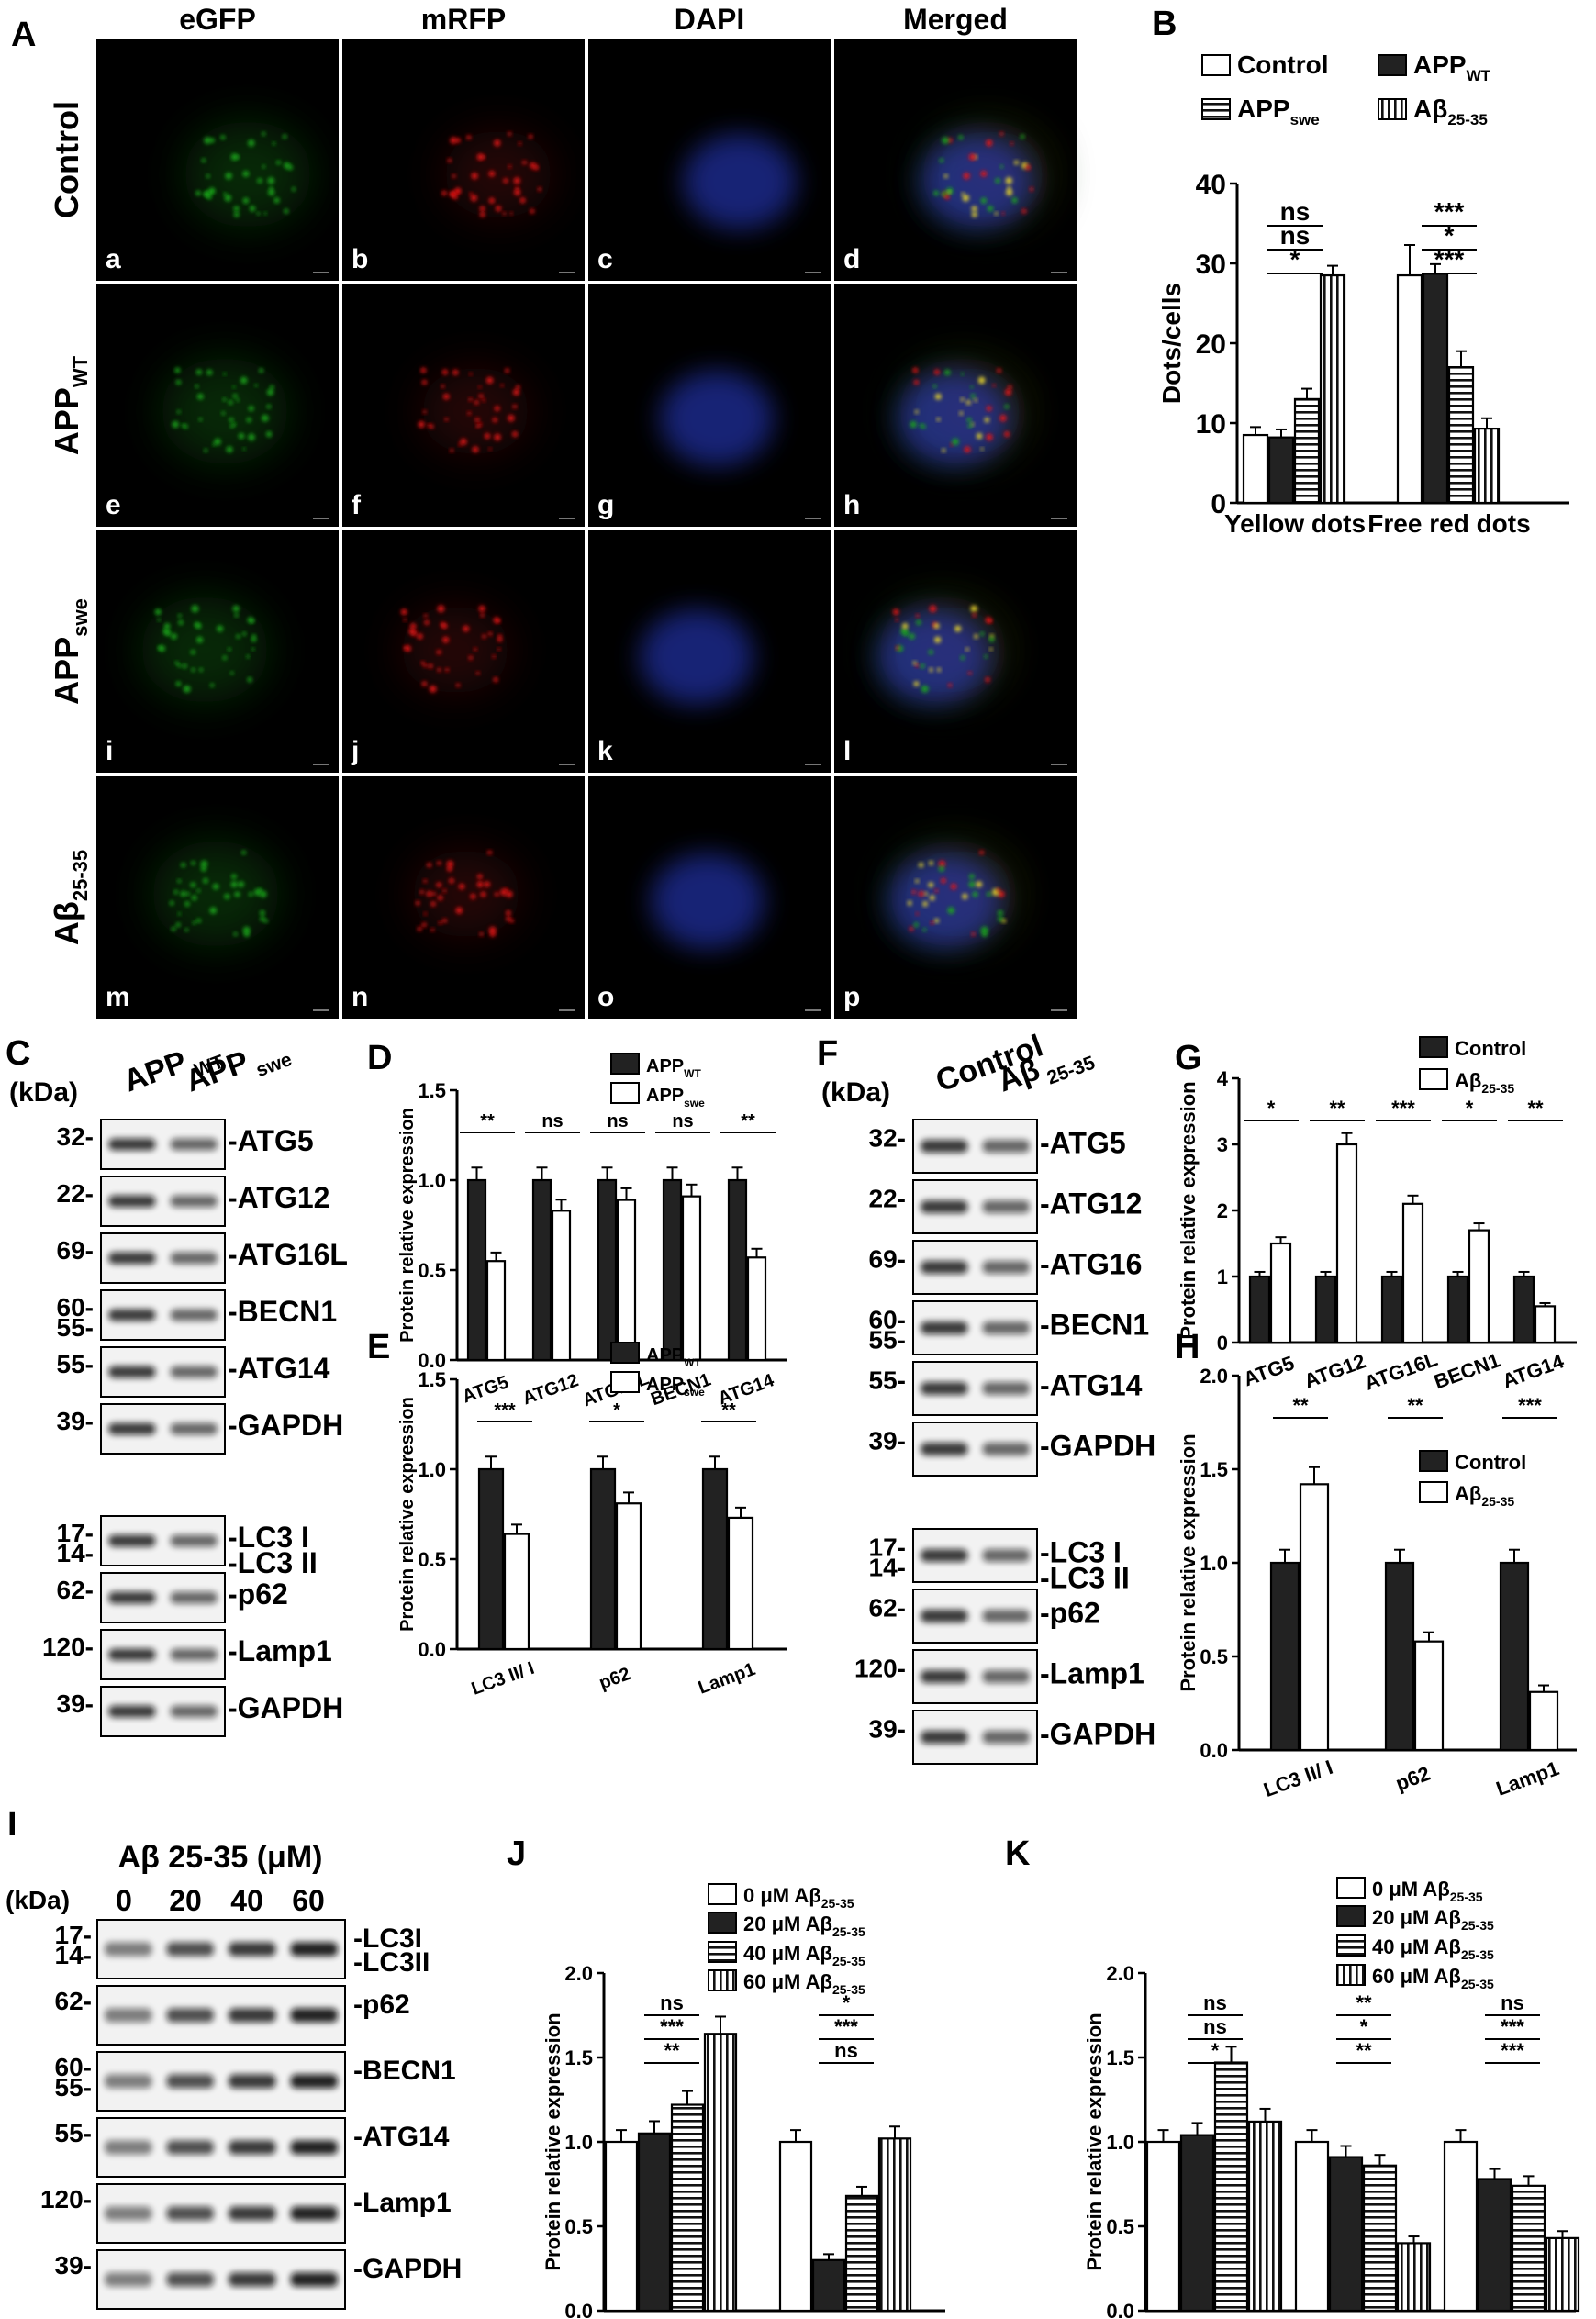  What do you see at coordinates (888, 1729) in the screenshot?
I see `kda-marker: 39-` at bounding box center [888, 1729].